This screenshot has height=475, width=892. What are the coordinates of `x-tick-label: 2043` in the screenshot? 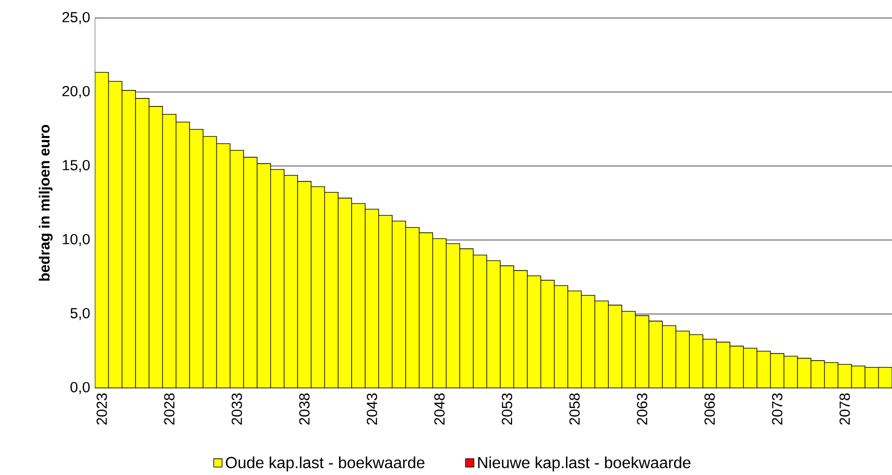 It's located at (372, 409).